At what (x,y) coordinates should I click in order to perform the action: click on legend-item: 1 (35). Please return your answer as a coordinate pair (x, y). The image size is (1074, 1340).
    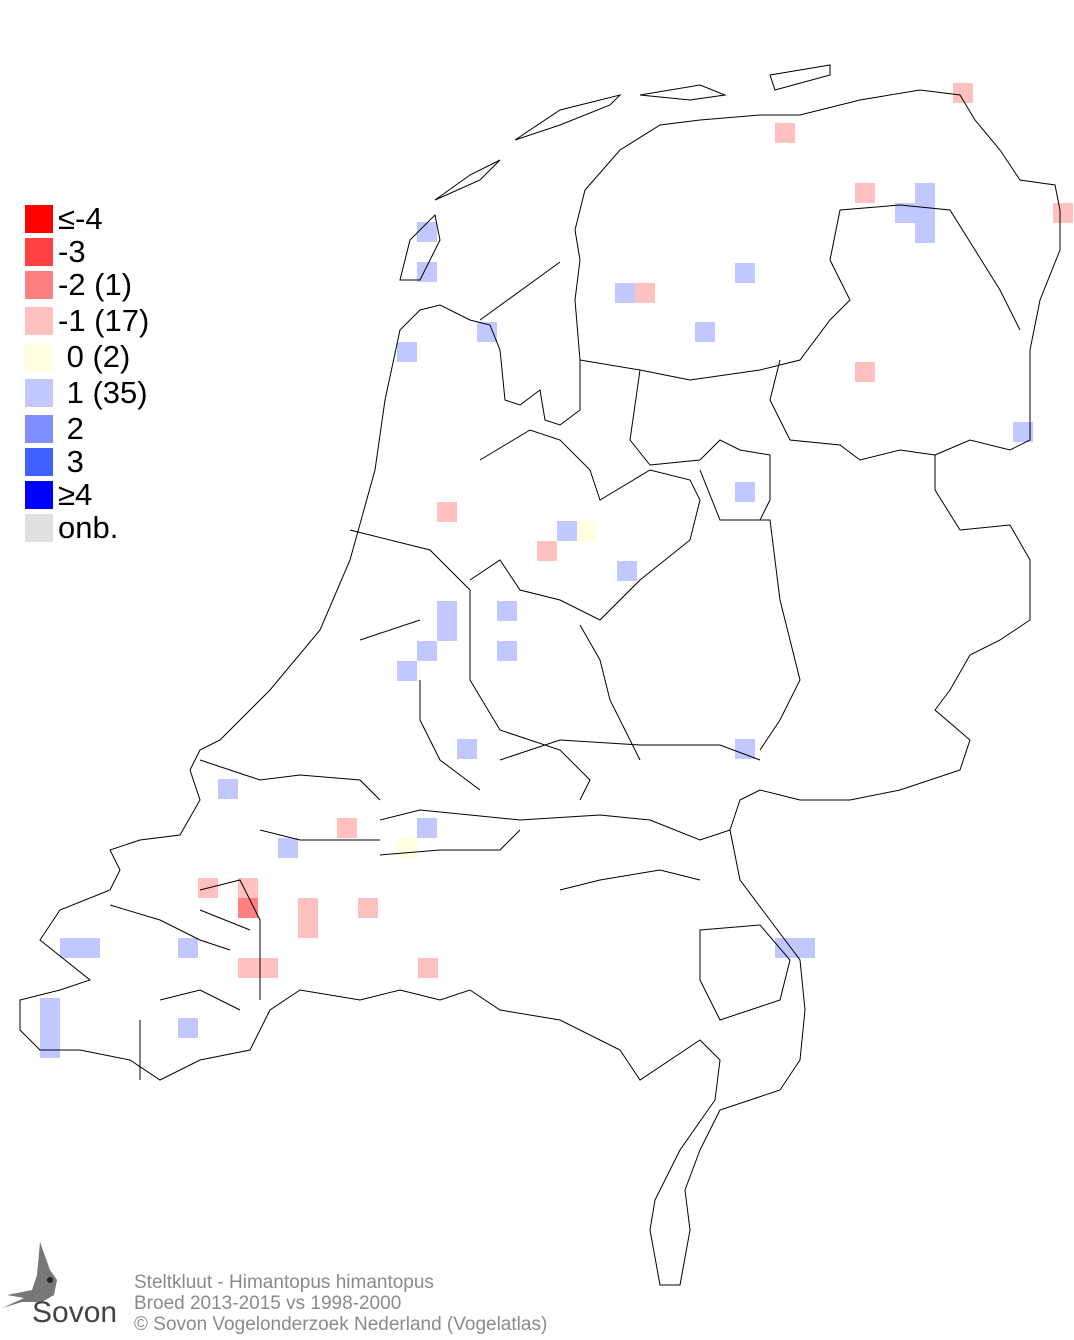
    Looking at the image, I should click on (105, 392).